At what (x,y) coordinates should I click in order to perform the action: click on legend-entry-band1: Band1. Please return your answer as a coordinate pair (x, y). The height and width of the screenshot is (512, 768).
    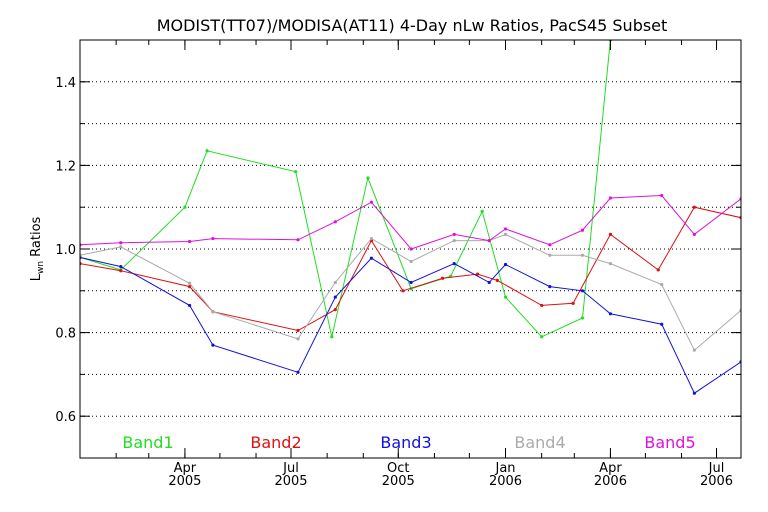
    Looking at the image, I should click on (147, 442).